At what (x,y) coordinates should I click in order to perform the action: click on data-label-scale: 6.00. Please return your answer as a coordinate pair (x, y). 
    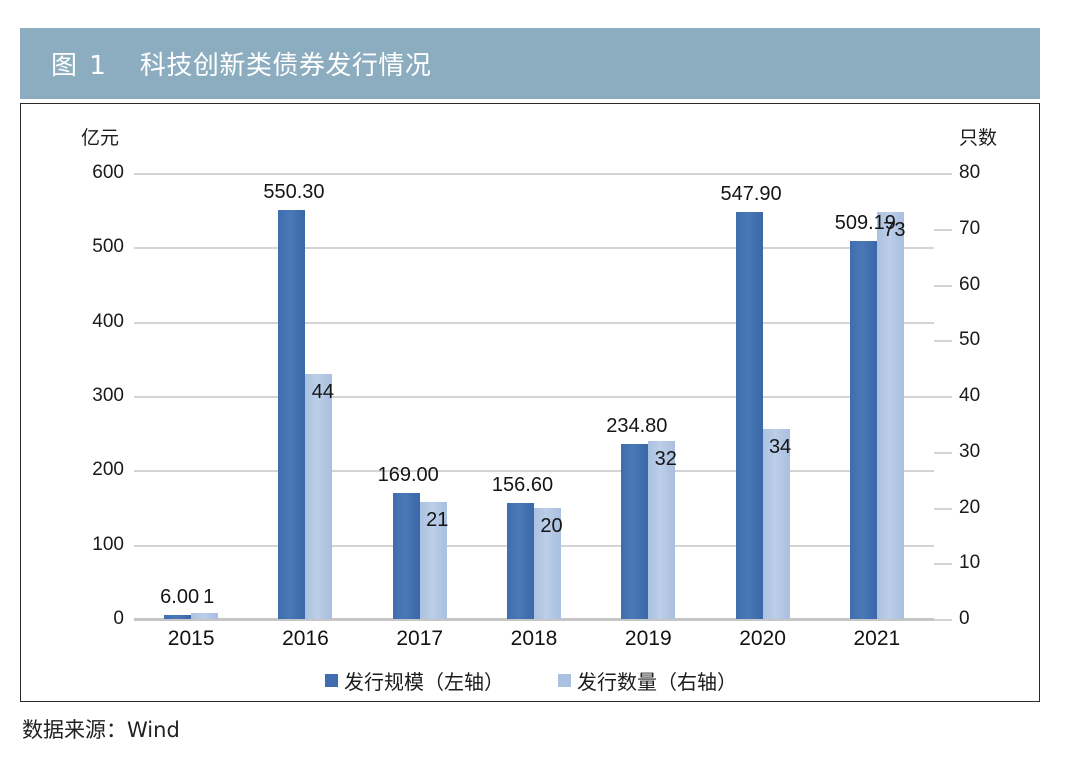
    Looking at the image, I should click on (180, 596).